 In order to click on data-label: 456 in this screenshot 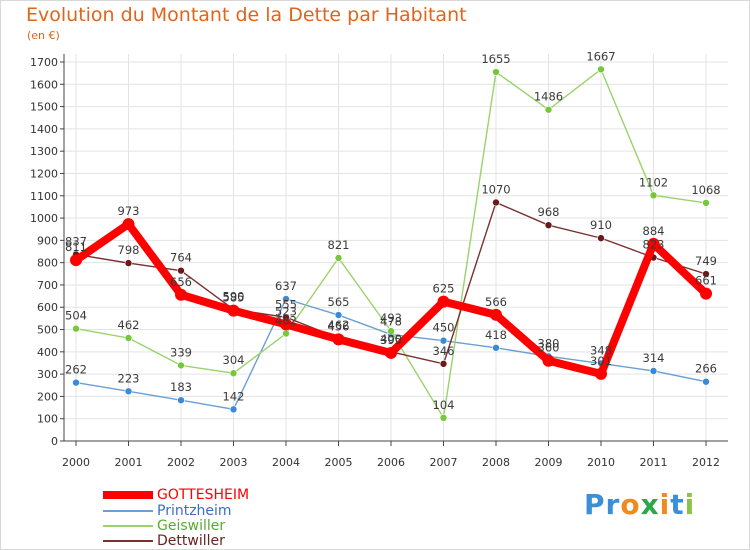, I will do `click(339, 326)`.